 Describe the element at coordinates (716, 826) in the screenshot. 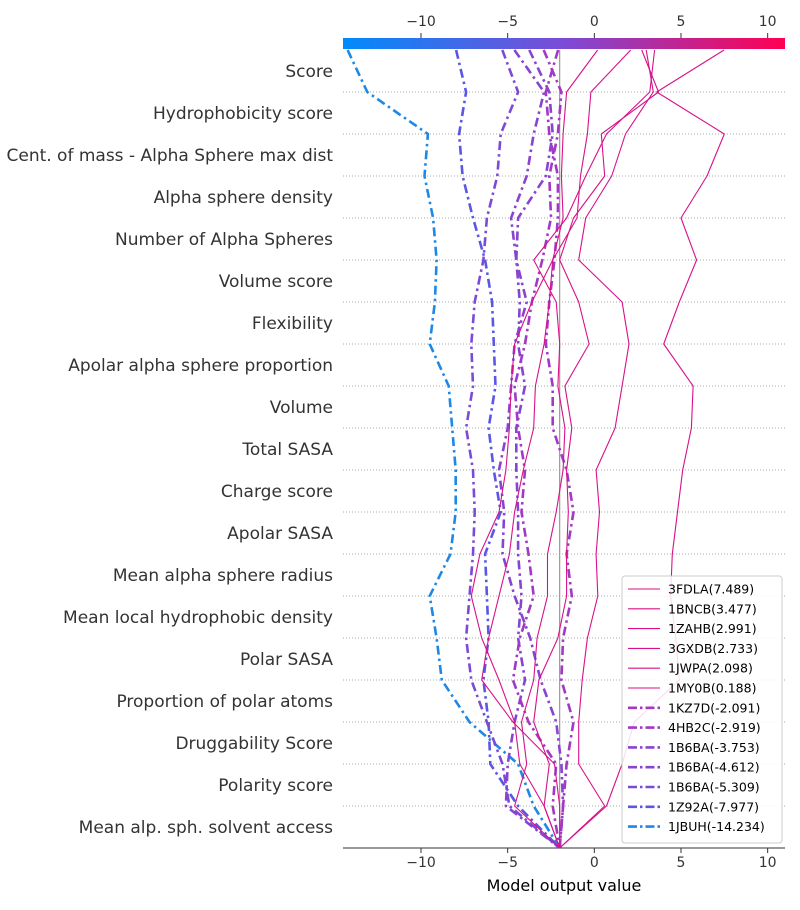

I see `legend-entry: 1JBUH(-14.234)` at that location.